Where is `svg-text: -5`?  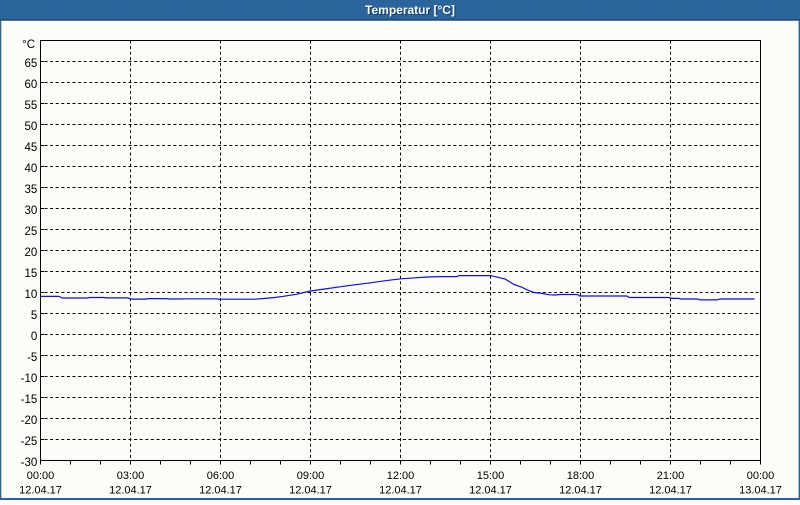
svg-text: -5 is located at coordinates (32, 358).